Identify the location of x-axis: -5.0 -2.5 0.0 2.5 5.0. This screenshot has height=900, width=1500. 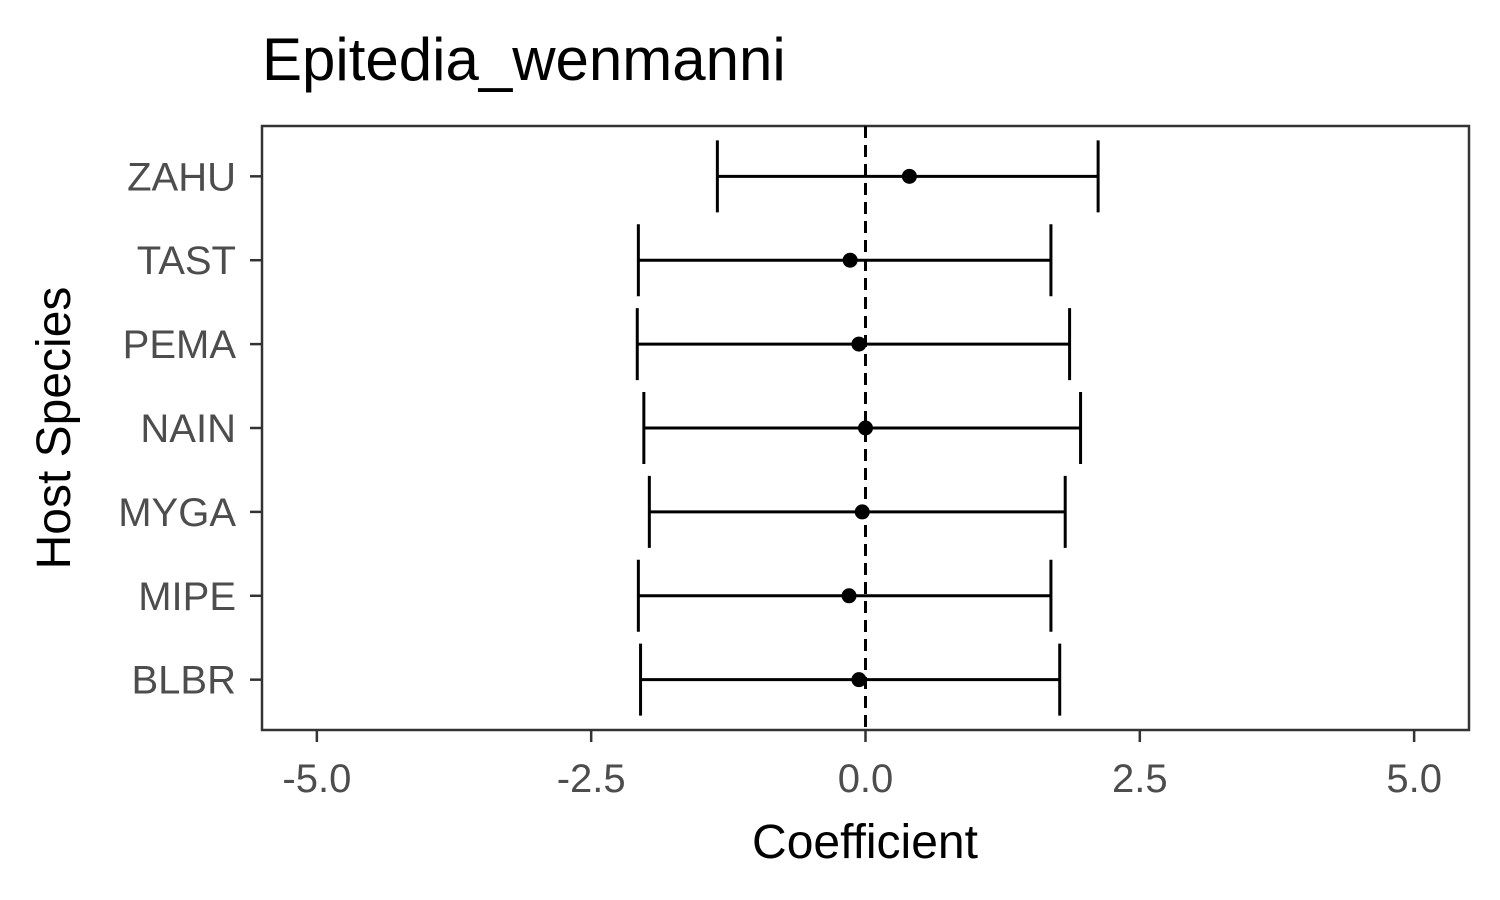
(862, 765).